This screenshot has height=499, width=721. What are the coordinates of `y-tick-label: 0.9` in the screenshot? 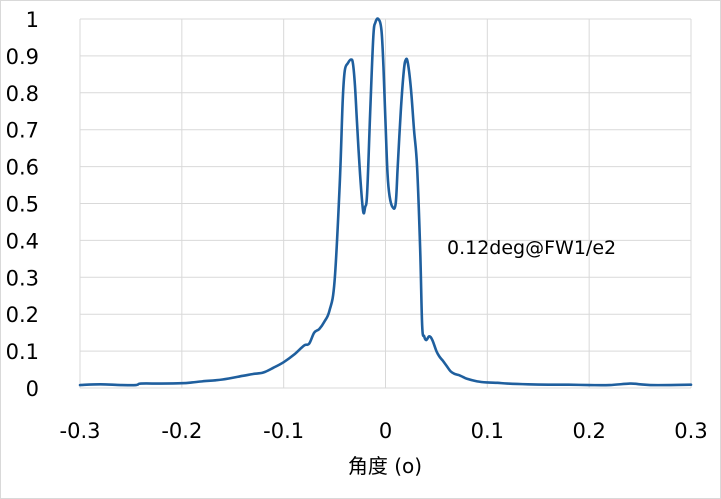 It's located at (22, 57).